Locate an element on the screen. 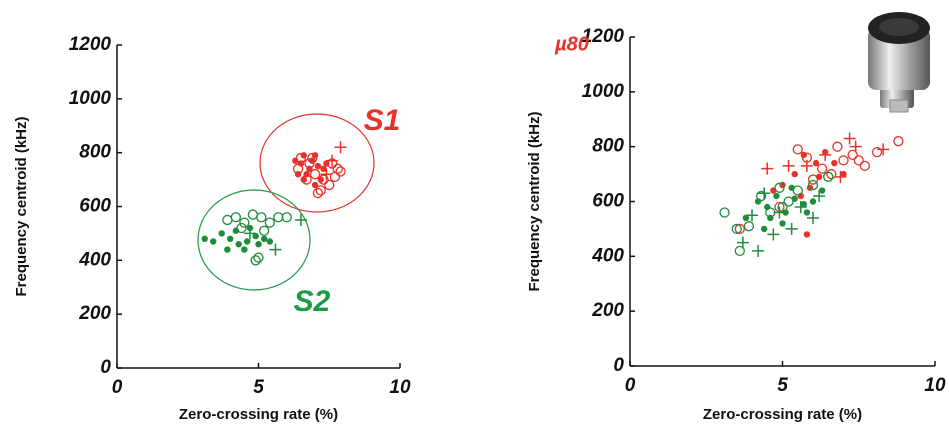 This screenshot has height=432, width=949. x-tick-label: 0 is located at coordinates (630, 385).